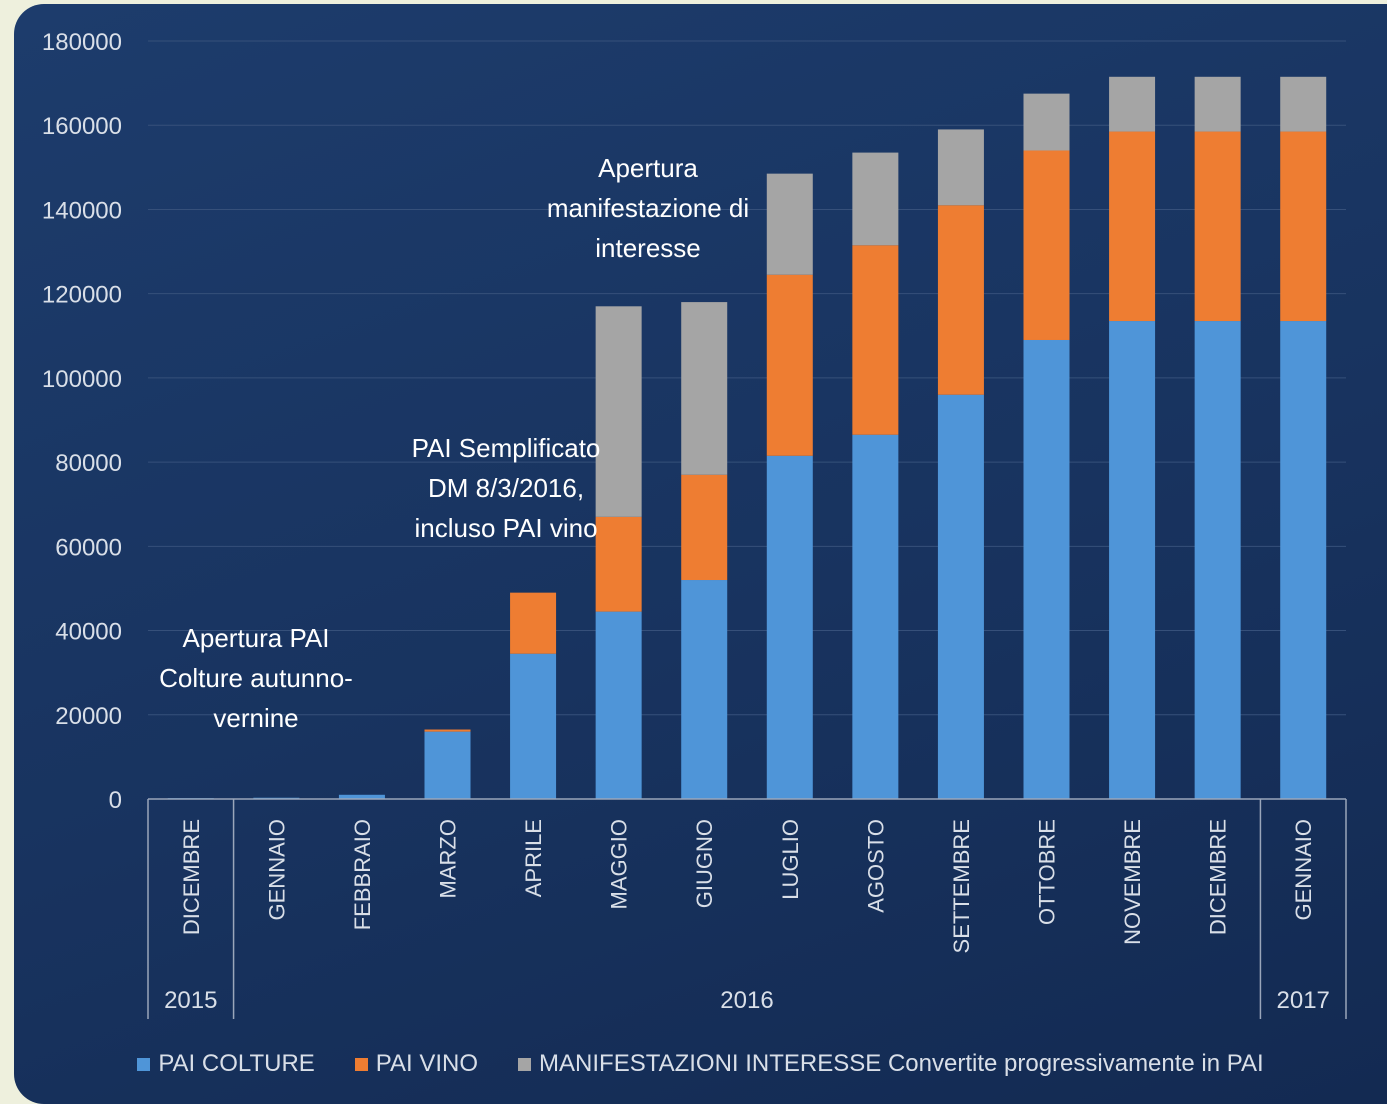  What do you see at coordinates (506, 528) in the screenshot?
I see `annotation-line: incluso PAI vino` at bounding box center [506, 528].